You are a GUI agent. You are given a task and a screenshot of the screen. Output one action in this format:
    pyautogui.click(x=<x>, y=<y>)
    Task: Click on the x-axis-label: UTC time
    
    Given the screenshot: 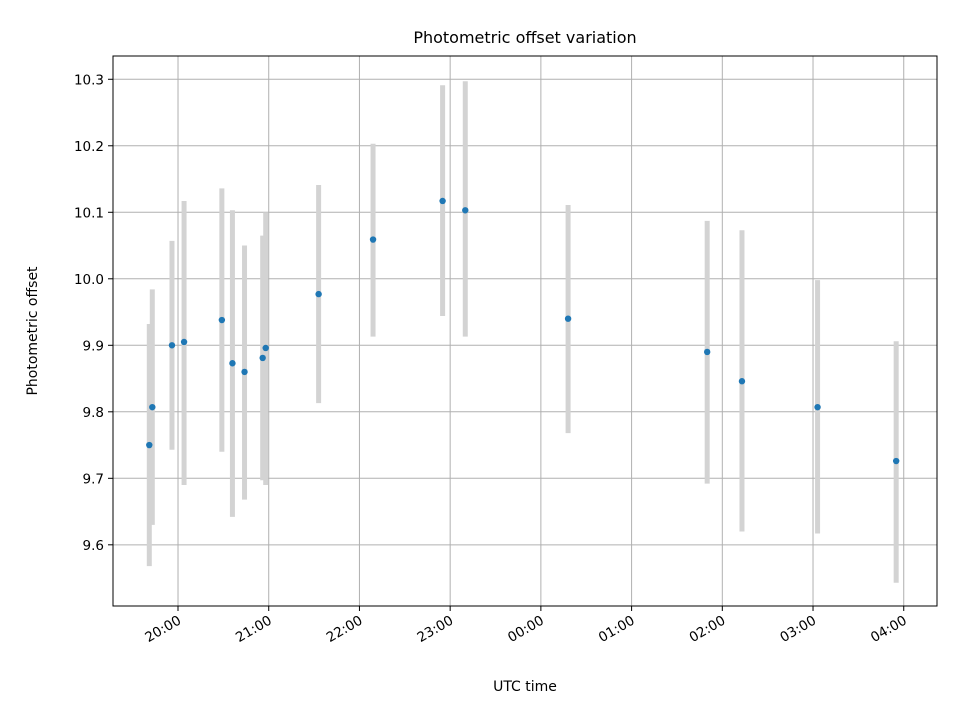 What is the action you would take?
    pyautogui.click(x=525, y=687)
    